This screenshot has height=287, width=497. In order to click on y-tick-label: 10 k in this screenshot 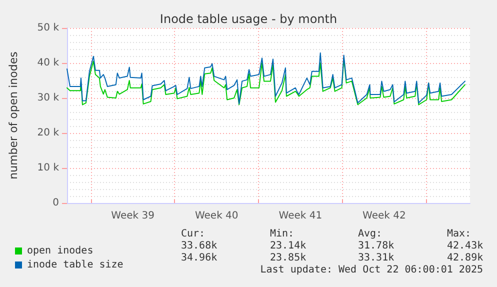, I will do `click(48, 168)`.